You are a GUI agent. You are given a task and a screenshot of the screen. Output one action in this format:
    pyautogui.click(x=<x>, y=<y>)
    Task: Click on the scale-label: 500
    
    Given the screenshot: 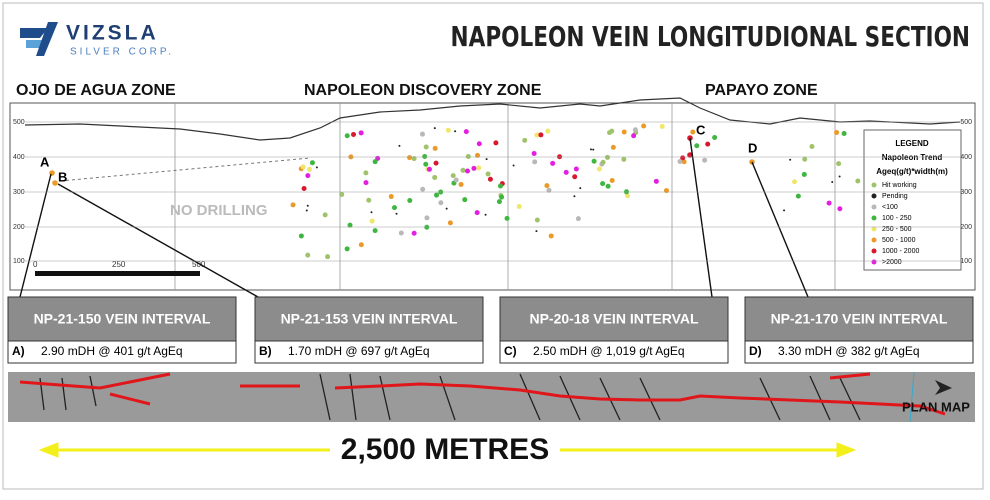 What is the action you would take?
    pyautogui.click(x=199, y=264)
    